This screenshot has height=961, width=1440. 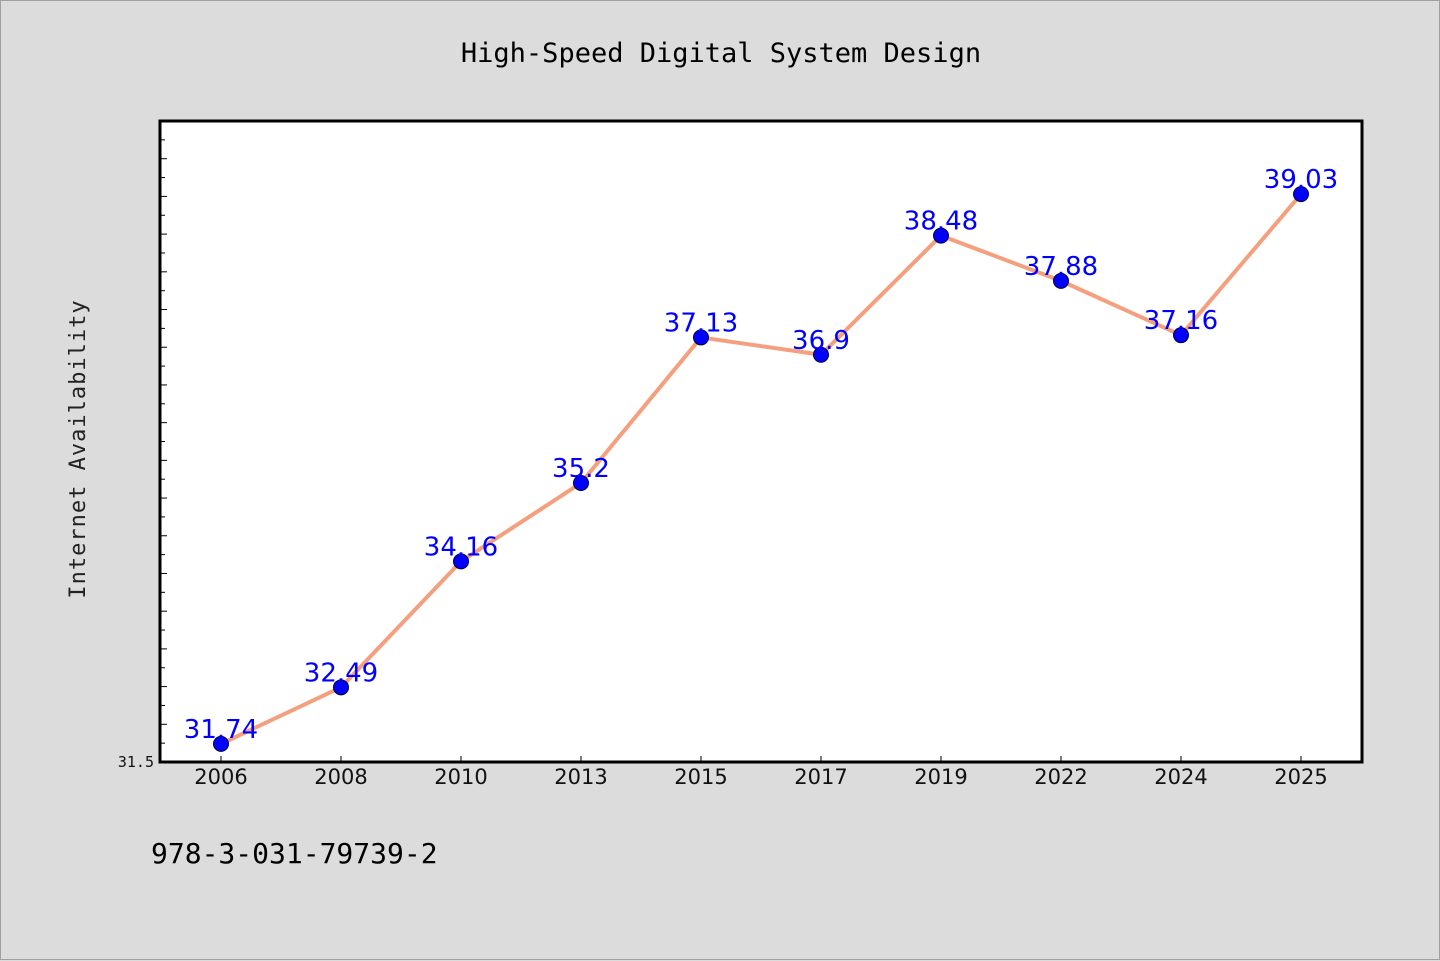 I want to click on x-tick-label: 2017, so click(x=820, y=777).